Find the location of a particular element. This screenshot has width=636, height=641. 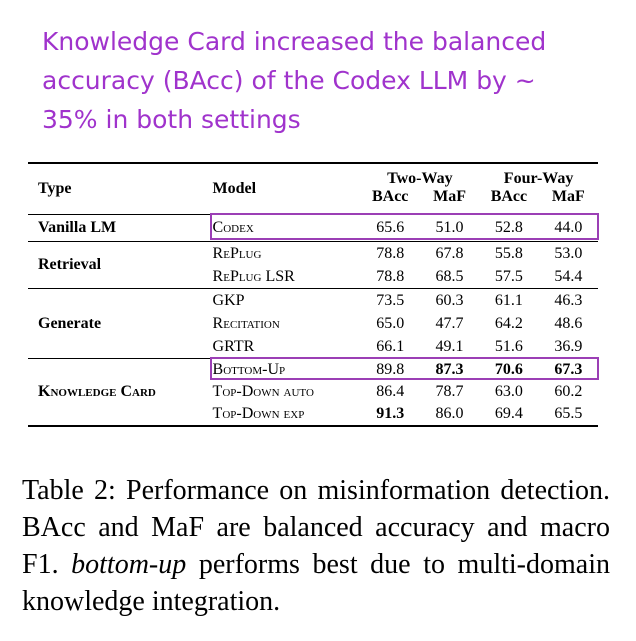

type-cell: Vanilla LM is located at coordinates (77, 227).